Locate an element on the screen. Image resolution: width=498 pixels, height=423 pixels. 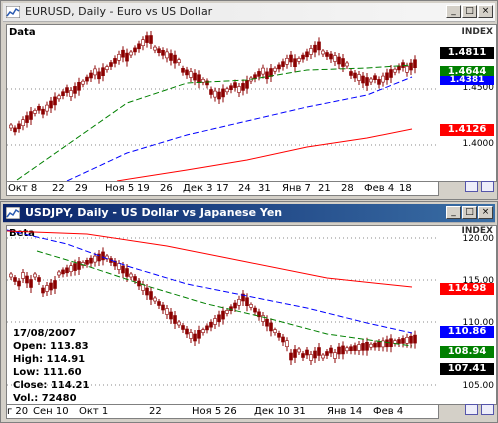
time-tick: 21 is located at coordinates (324, 188).